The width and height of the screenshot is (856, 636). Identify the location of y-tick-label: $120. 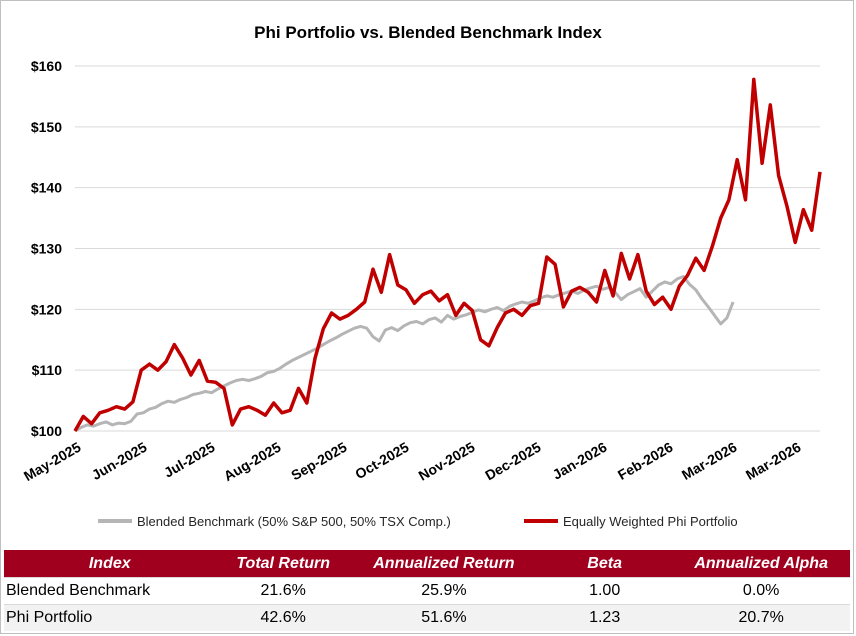
(46, 309).